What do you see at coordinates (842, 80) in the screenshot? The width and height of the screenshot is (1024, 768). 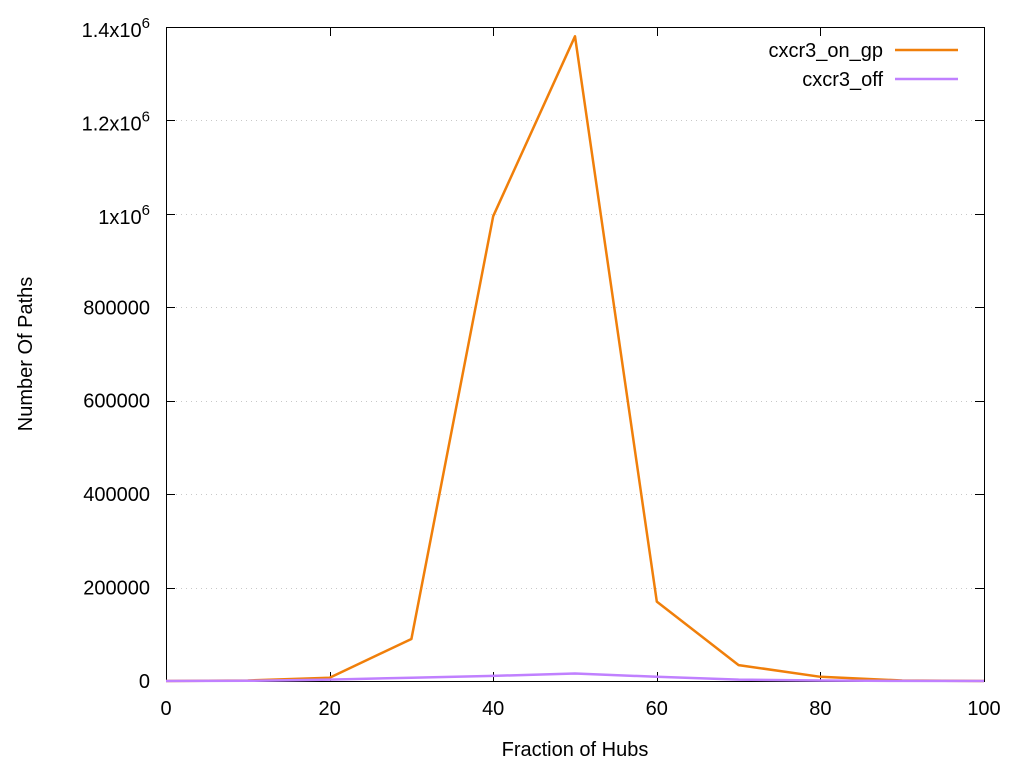 I see `legend-label: cxcr3_off` at bounding box center [842, 80].